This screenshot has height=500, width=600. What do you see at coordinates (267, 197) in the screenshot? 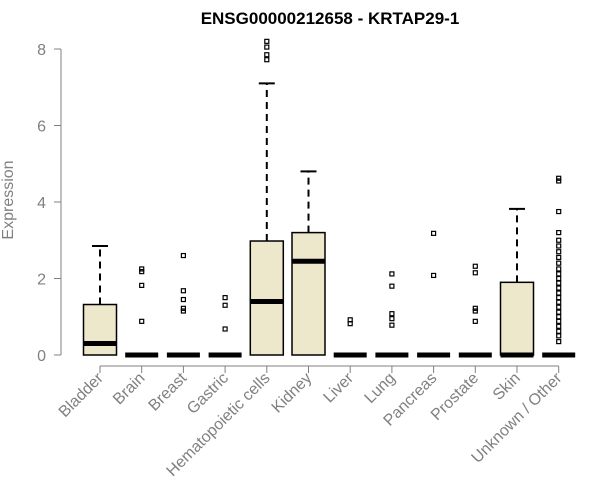
I see `box-hematopoietic-cells` at bounding box center [267, 197].